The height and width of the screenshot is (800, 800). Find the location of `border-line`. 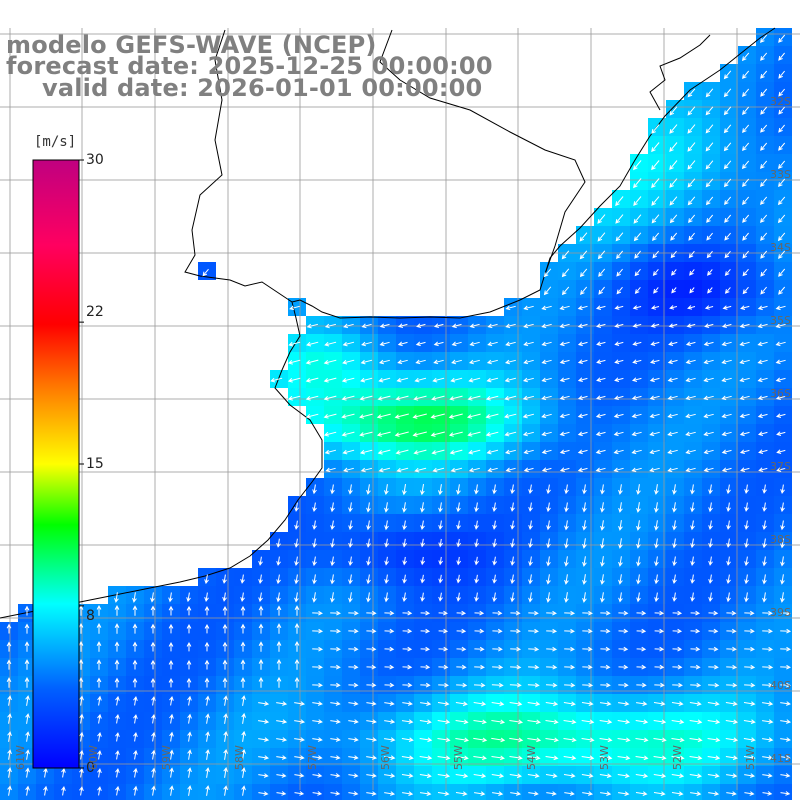

border-line is located at coordinates (482, 152).